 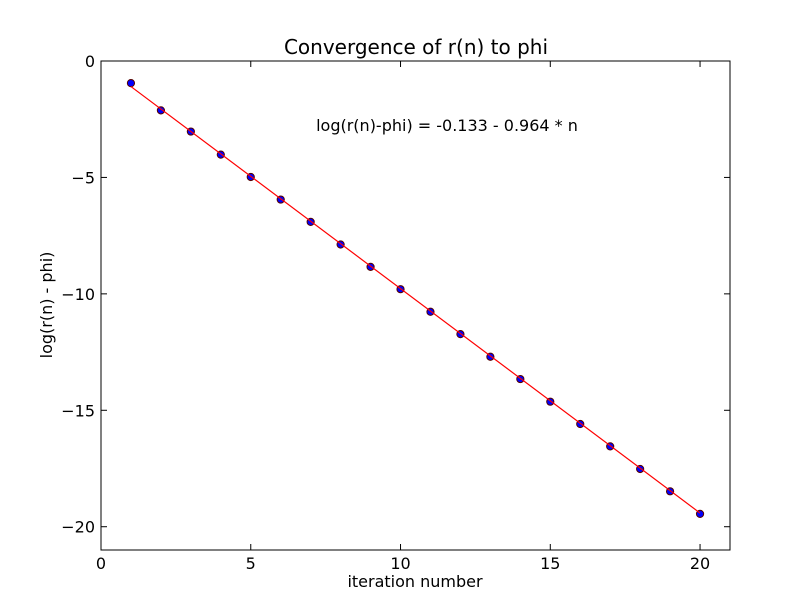 I want to click on y-tick-label: −15, so click(x=78, y=410).